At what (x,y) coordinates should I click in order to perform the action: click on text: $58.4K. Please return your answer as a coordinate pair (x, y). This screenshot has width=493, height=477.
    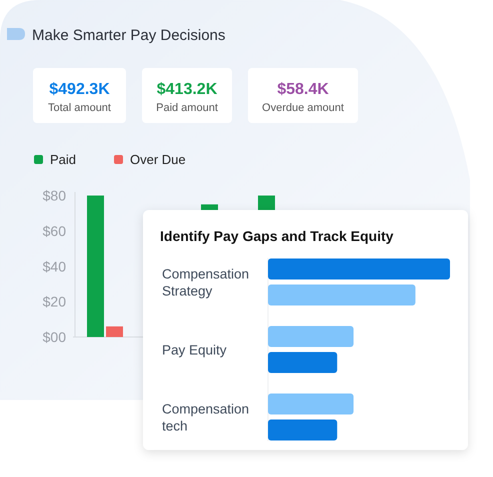
    Looking at the image, I should click on (303, 89).